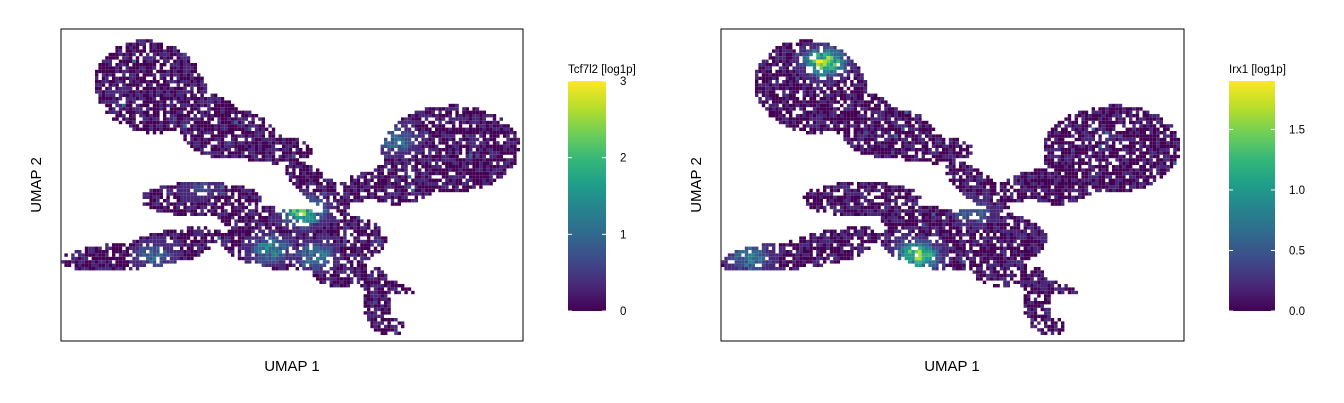  What do you see at coordinates (292, 366) in the screenshot?
I see `x-axis-label: UMAP 1` at bounding box center [292, 366].